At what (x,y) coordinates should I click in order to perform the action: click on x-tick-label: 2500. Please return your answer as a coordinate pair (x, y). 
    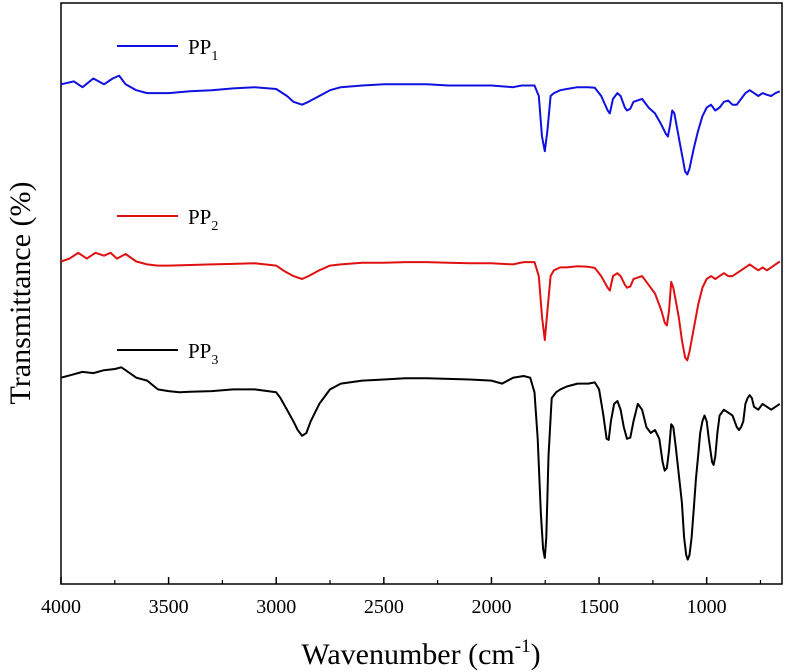
    Looking at the image, I should click on (384, 607).